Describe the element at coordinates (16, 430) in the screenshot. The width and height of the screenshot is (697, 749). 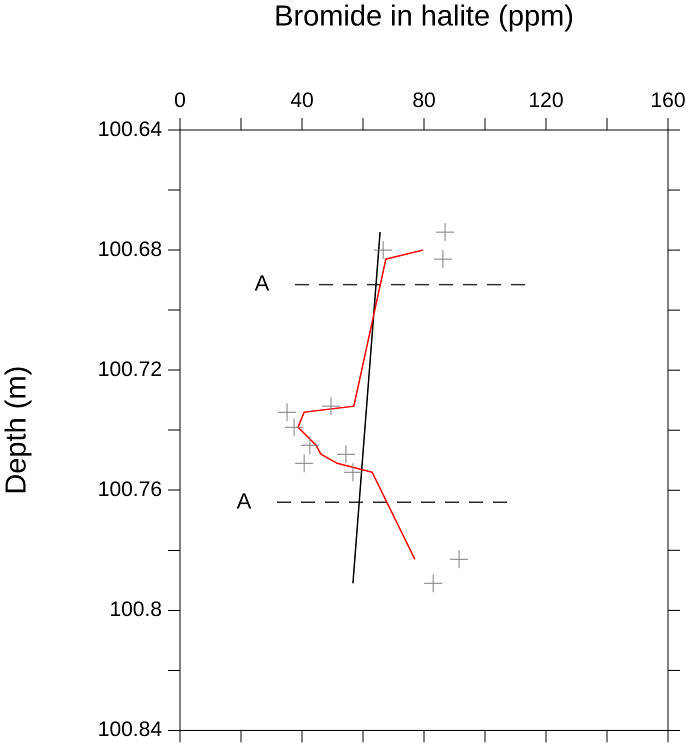
I see `y-axis-title: Depth (m)` at that location.